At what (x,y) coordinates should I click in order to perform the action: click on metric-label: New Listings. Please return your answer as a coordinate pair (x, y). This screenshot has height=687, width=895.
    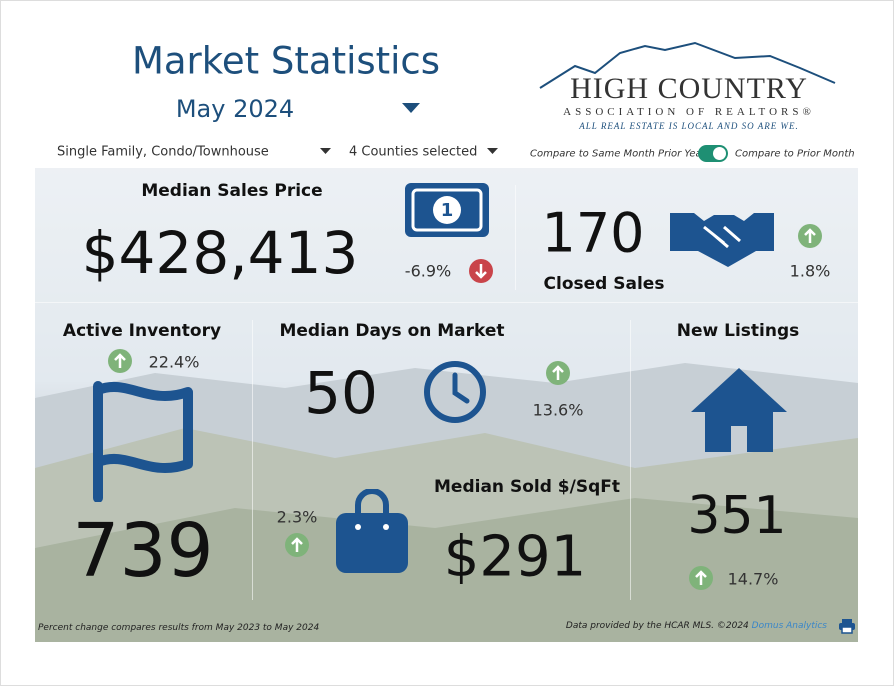
    Looking at the image, I should click on (738, 331).